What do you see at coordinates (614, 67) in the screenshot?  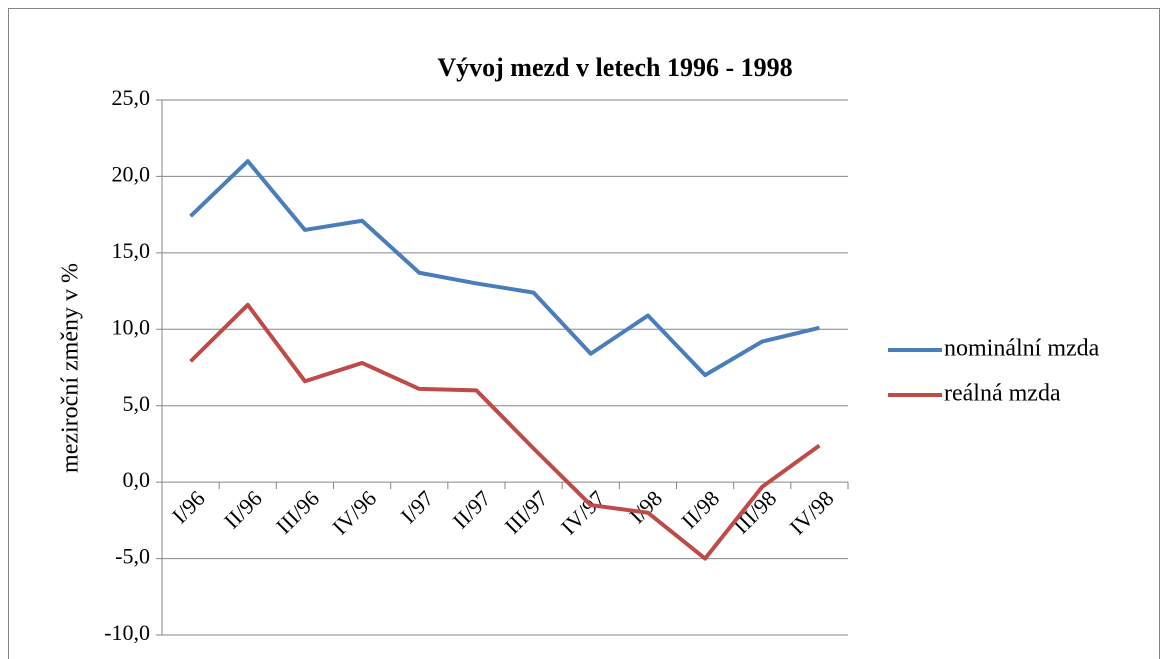 I see `chart-title: Vývoj mezd v letech 1996 - 1998` at bounding box center [614, 67].